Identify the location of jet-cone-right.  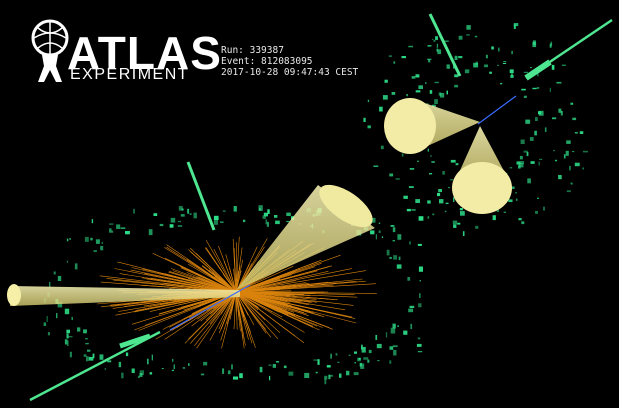
(305, 237).